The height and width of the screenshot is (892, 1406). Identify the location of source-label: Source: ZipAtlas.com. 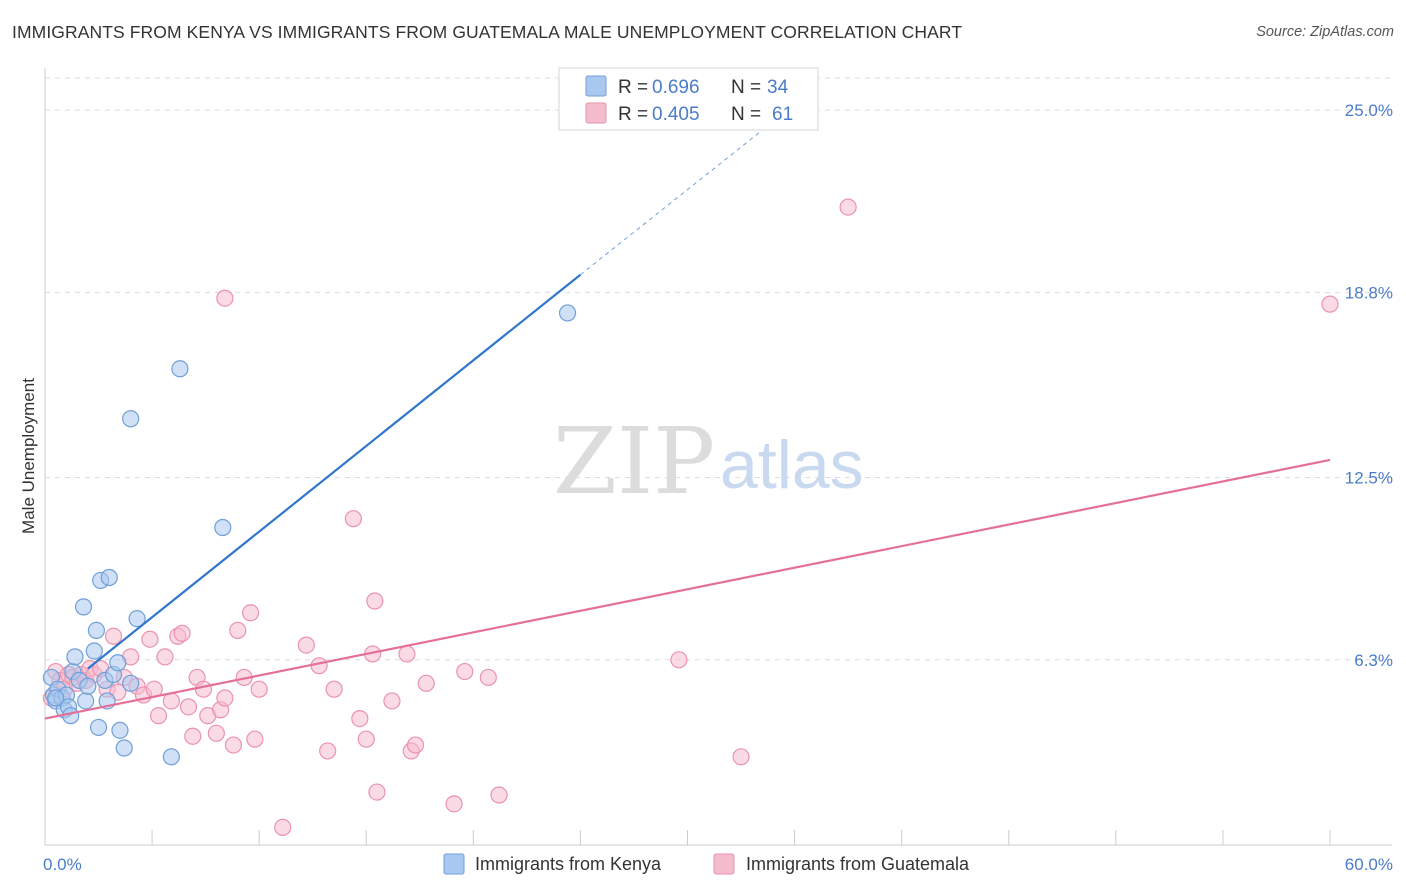
(1325, 32).